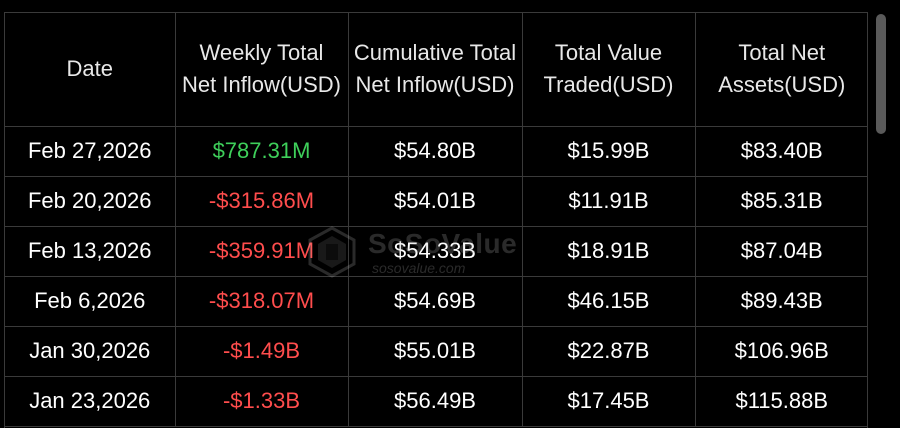 This screenshot has height=428, width=900. Describe the element at coordinates (609, 151) in the screenshot. I see `cell-total-value-traded: $15.99B` at that location.